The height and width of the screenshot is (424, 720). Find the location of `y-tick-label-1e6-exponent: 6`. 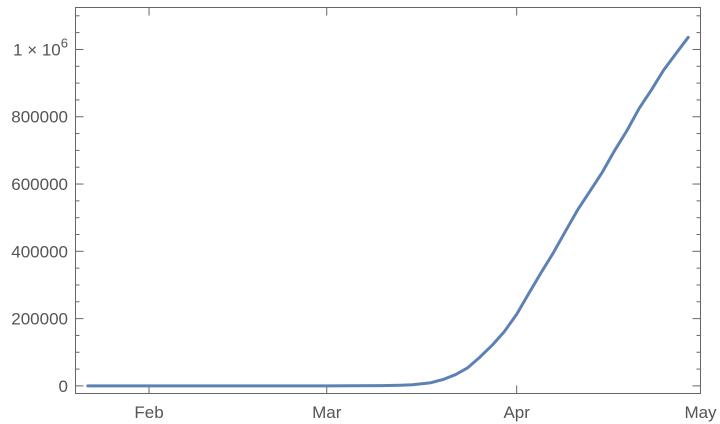

y-tick-label-1e6-exponent: 6 is located at coordinates (64, 42).